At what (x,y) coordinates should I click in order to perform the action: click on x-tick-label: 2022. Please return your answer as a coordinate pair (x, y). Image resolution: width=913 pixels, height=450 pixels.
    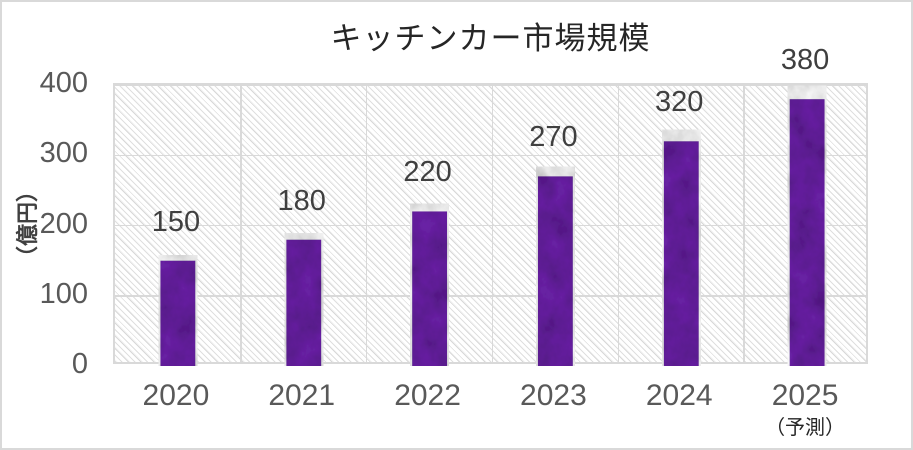
    Looking at the image, I should click on (427, 395).